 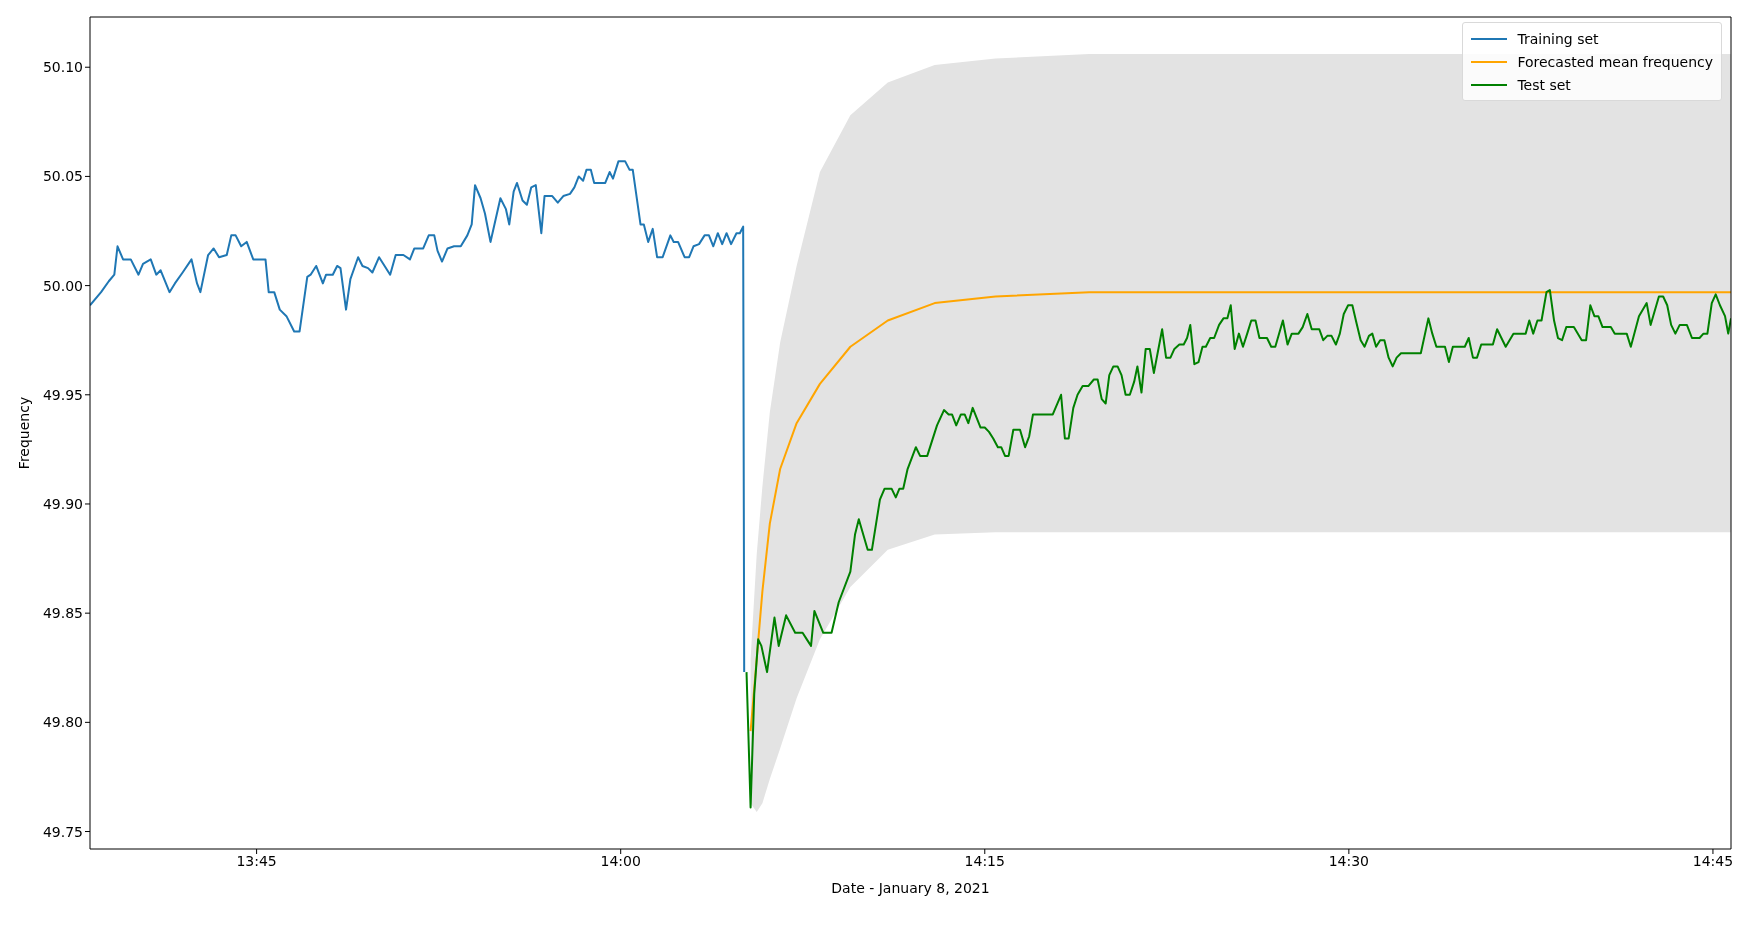 What do you see at coordinates (62, 394) in the screenshot?
I see `y-tick-label: 49.95` at bounding box center [62, 394].